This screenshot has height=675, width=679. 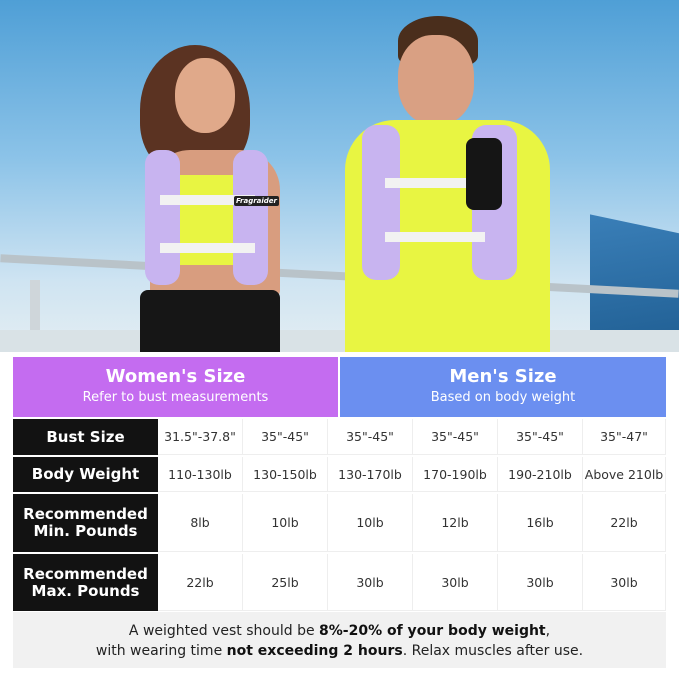 I want to click on woman-face, so click(x=205, y=95).